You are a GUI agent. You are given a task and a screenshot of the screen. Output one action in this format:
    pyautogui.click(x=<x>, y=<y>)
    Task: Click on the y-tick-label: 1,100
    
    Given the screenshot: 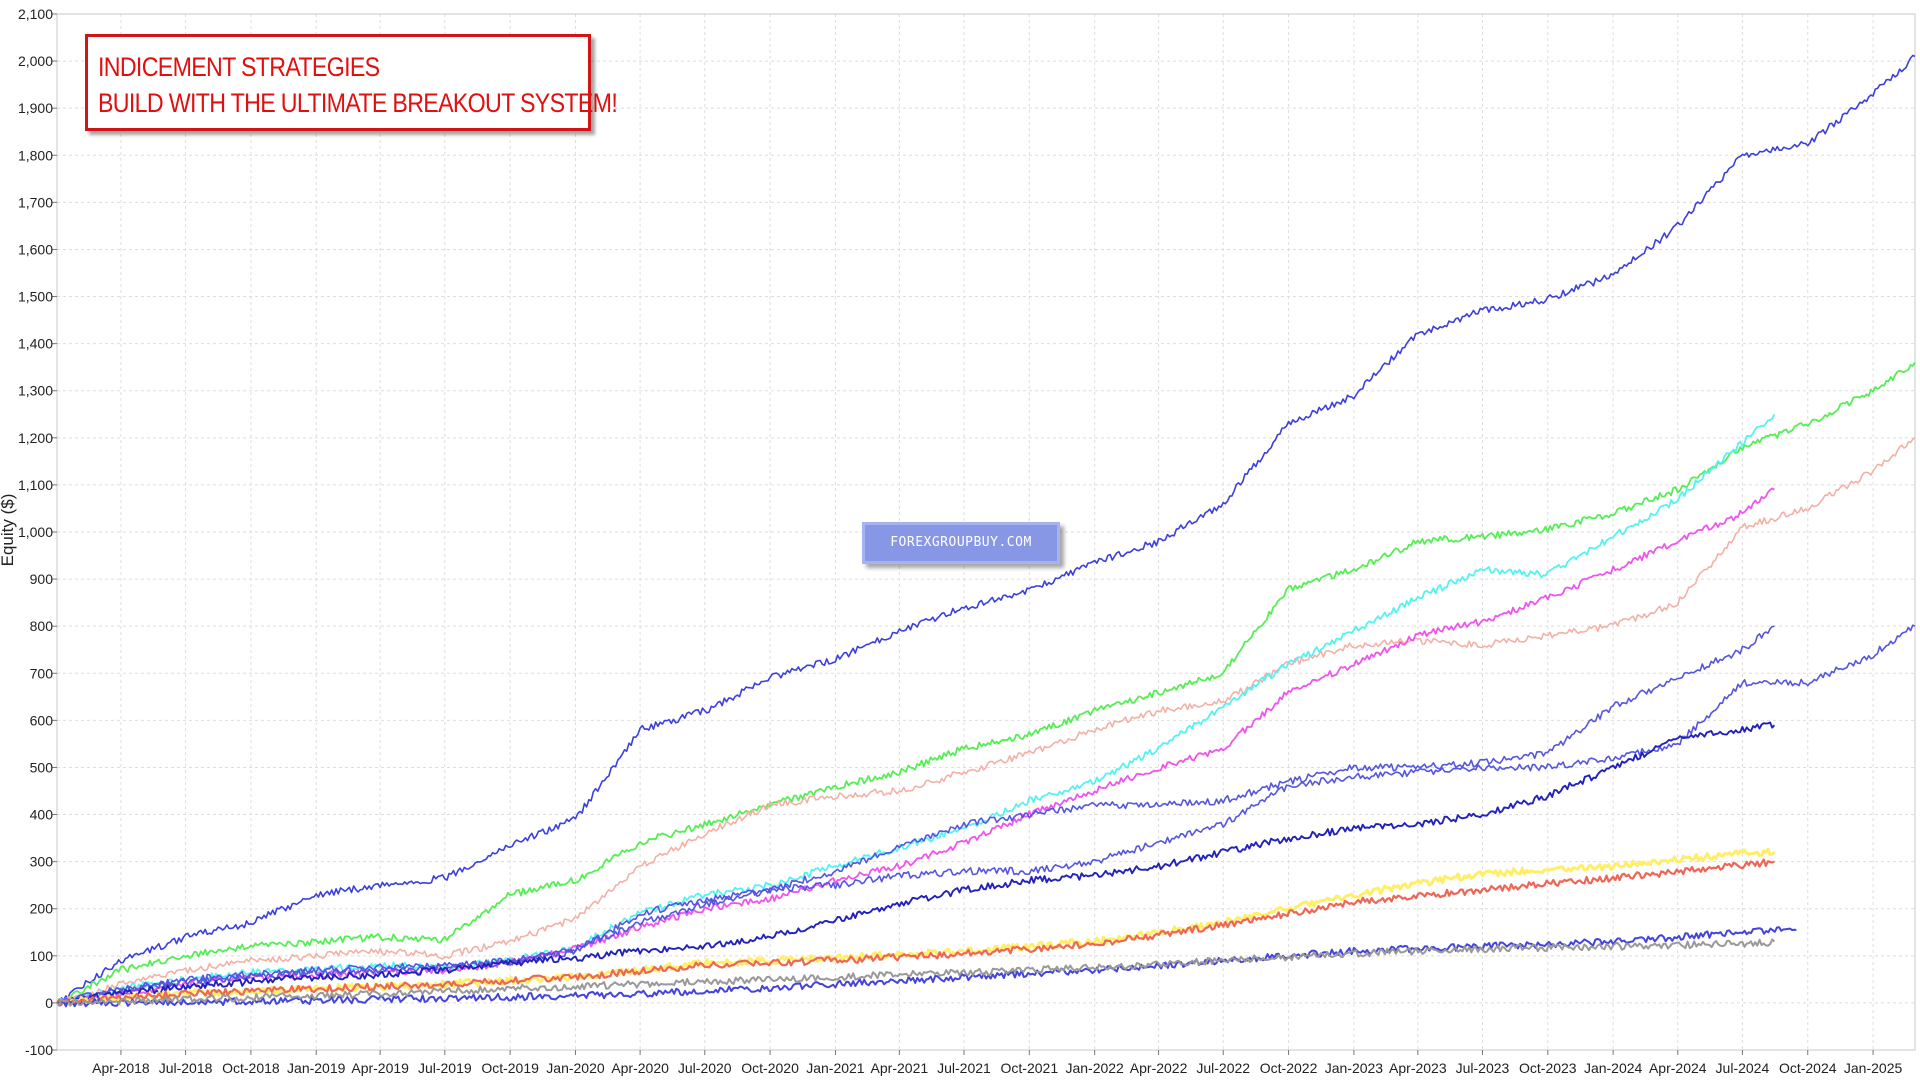 What is the action you would take?
    pyautogui.click(x=35, y=485)
    